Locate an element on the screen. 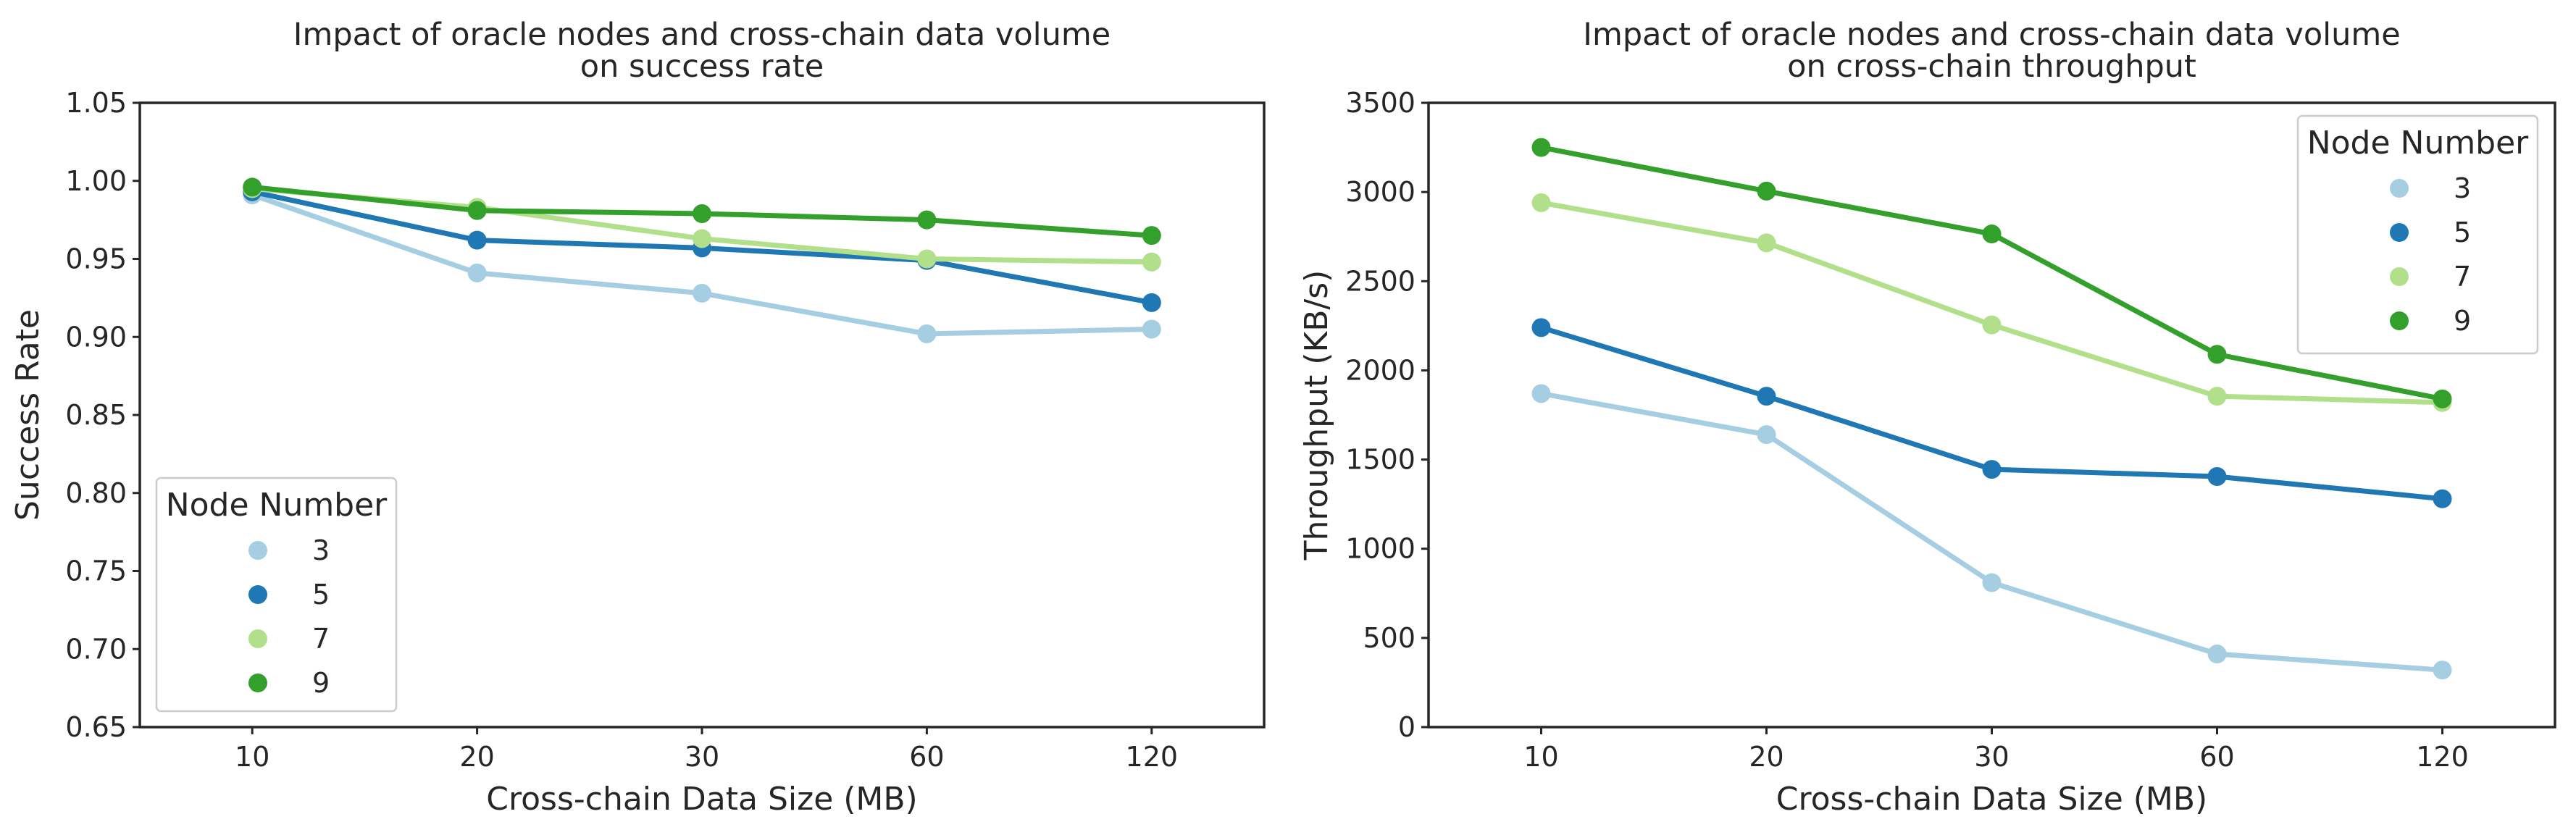 This screenshot has height=835, width=2576. y-tick-label: 0.90 is located at coordinates (96, 337).